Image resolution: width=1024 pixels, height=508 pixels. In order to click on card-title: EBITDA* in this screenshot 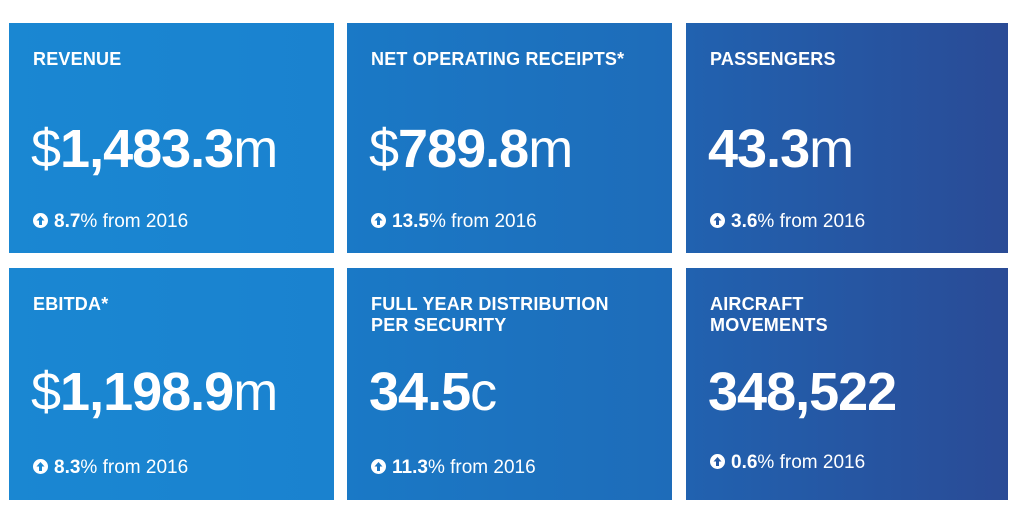, I will do `click(71, 304)`.